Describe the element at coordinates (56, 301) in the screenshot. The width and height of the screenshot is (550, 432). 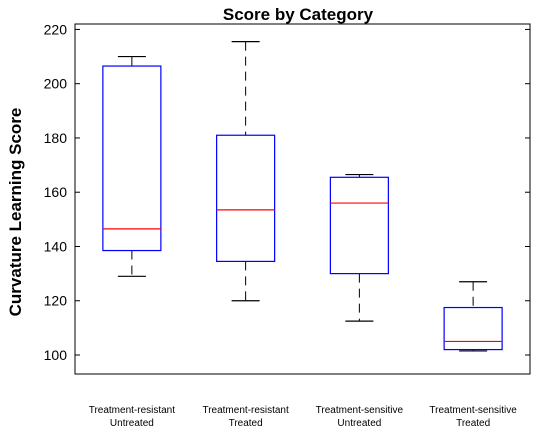
I see `y-tick-label: 120` at that location.